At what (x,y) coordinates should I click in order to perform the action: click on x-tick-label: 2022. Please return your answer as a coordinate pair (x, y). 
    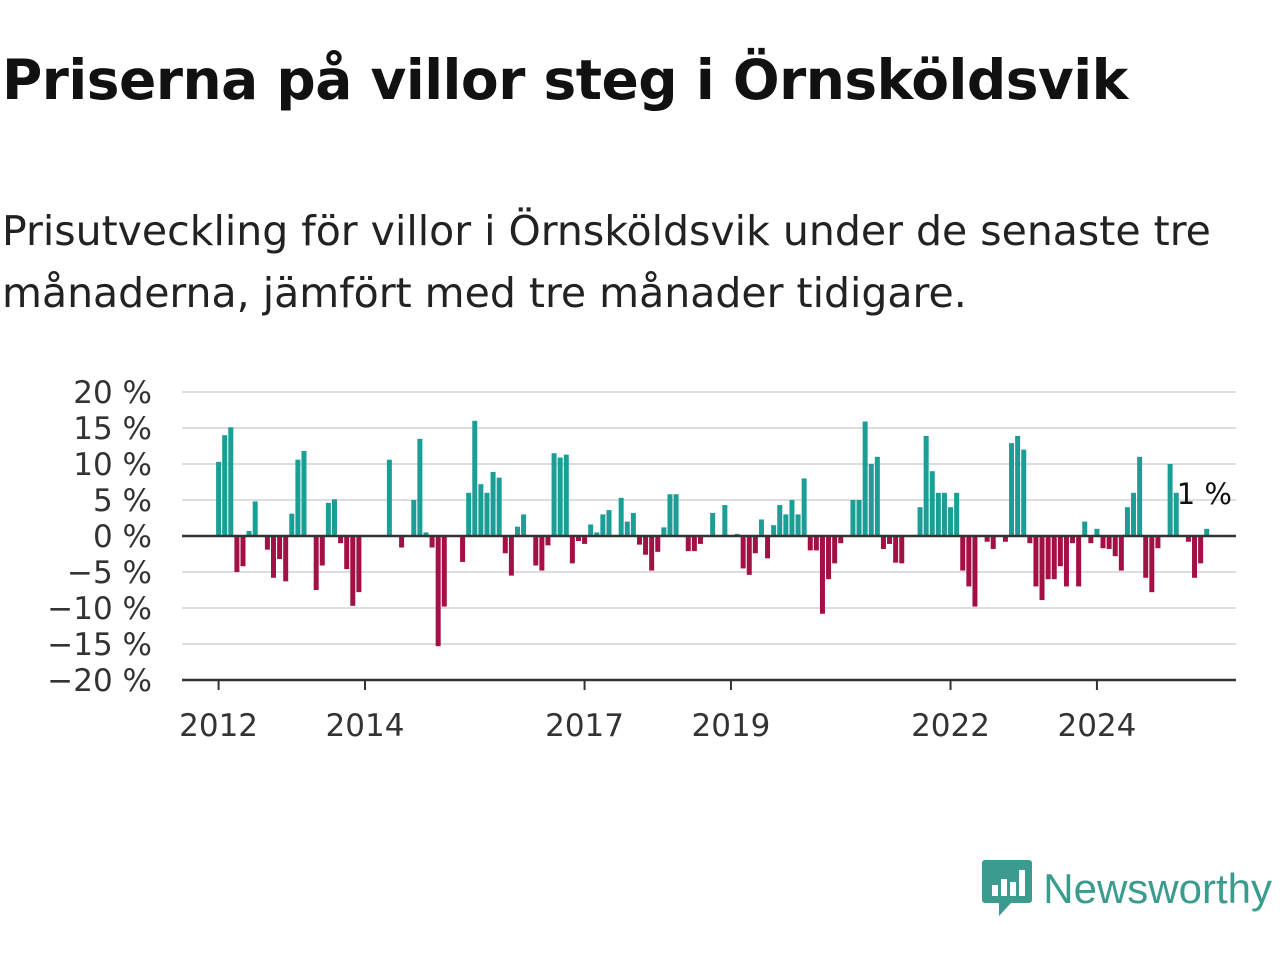
    Looking at the image, I should click on (950, 724).